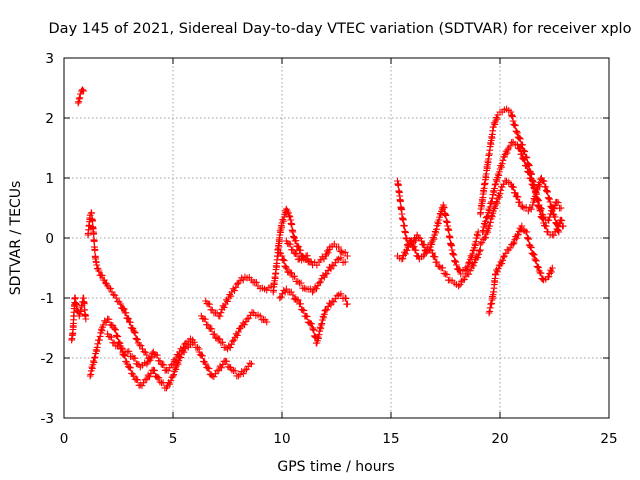 Image resolution: width=640 pixels, height=480 pixels. I want to click on y-tick-label: 3, so click(49, 59).